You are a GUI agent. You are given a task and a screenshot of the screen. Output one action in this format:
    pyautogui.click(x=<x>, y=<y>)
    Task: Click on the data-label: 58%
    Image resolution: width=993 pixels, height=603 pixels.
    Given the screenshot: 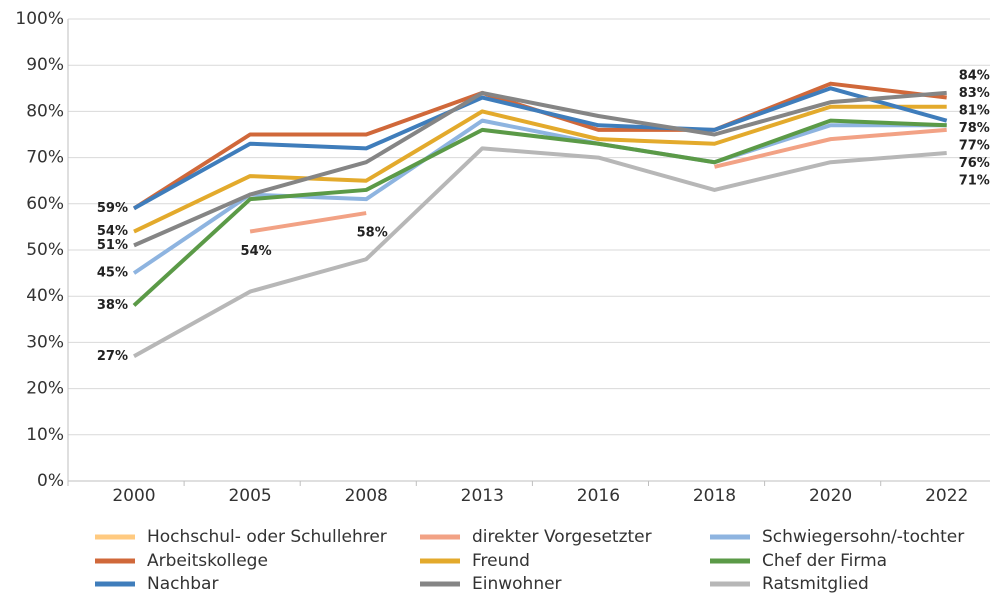 What is the action you would take?
    pyautogui.click(x=372, y=233)
    